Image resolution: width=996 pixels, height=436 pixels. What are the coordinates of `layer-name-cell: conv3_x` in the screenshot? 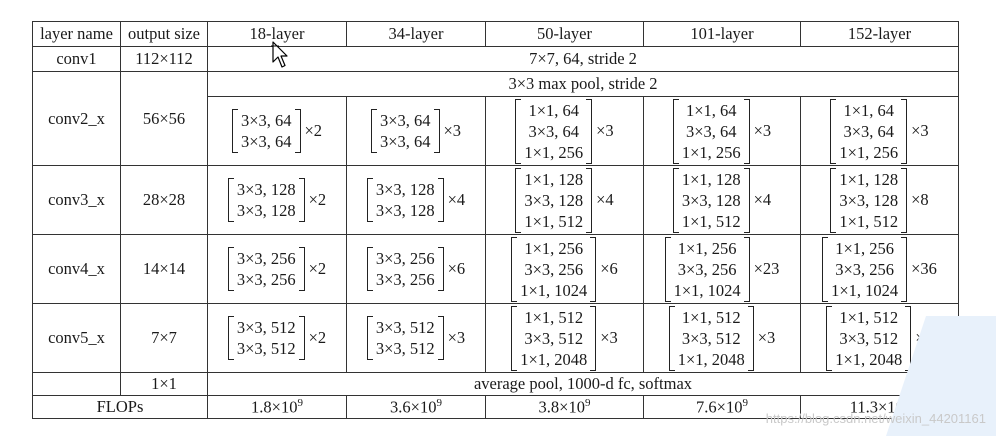 It's located at (76, 200).